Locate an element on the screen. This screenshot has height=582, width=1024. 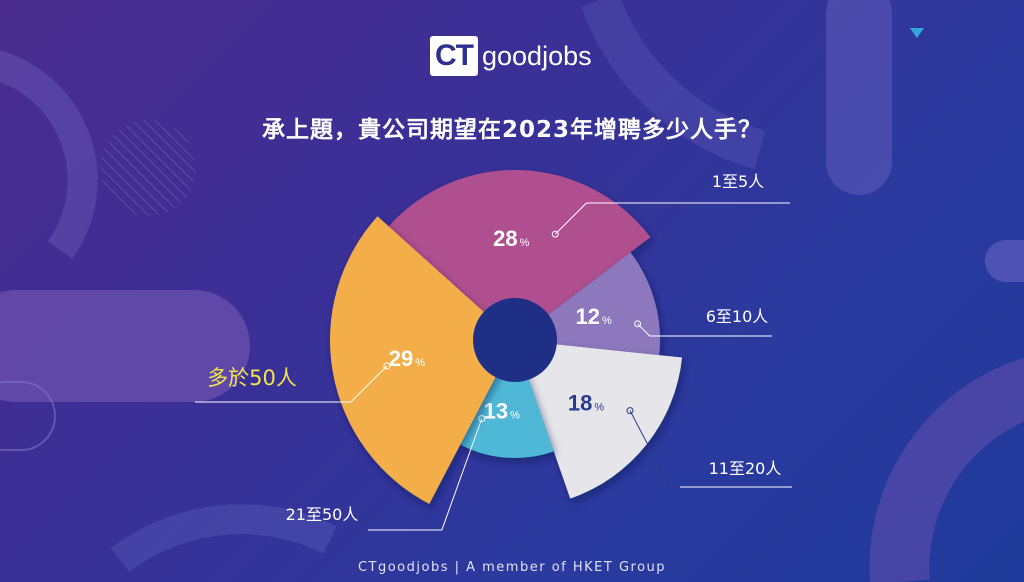
slice-category-label: 多於50人 is located at coordinates (252, 378).